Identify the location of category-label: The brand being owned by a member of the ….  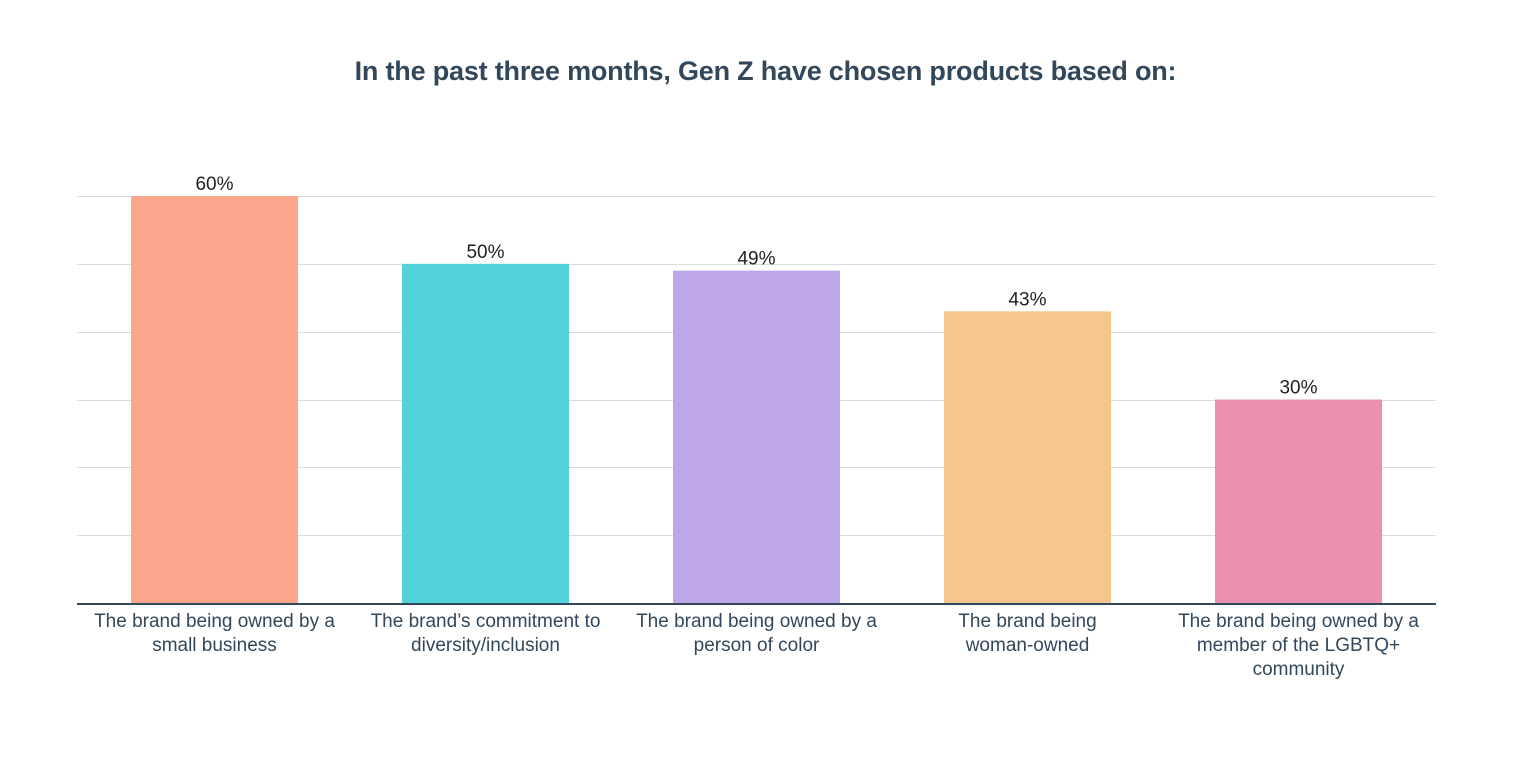
(1298, 645).